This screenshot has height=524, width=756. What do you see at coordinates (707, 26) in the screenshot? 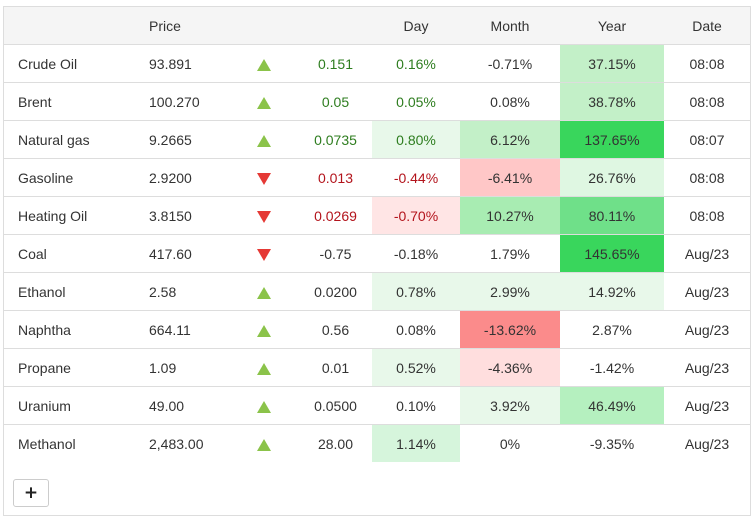
I see `column-header-date: Date` at bounding box center [707, 26].